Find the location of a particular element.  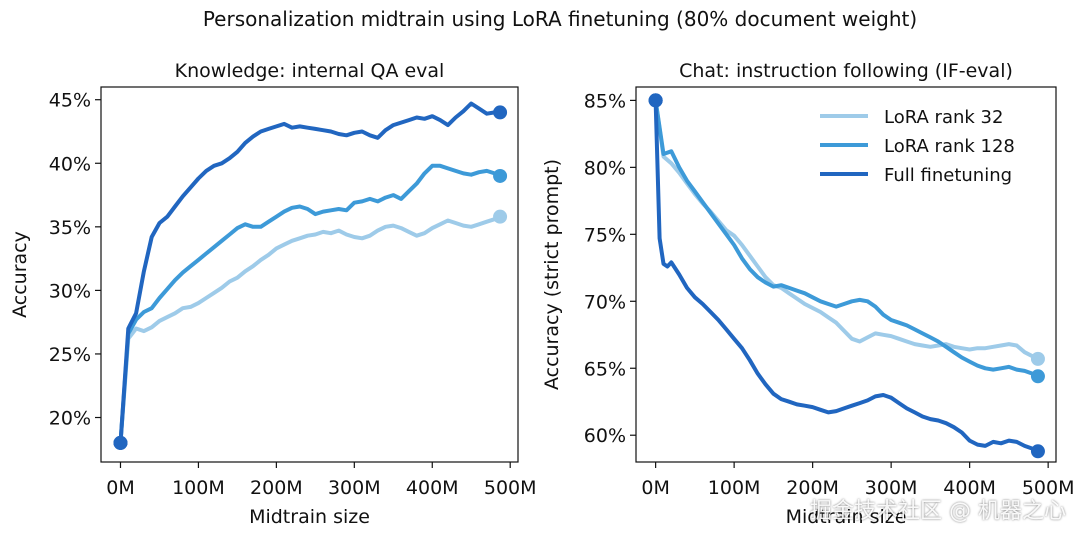

y-axis-label: Accuracy (strict prompt) is located at coordinates (552, 274).